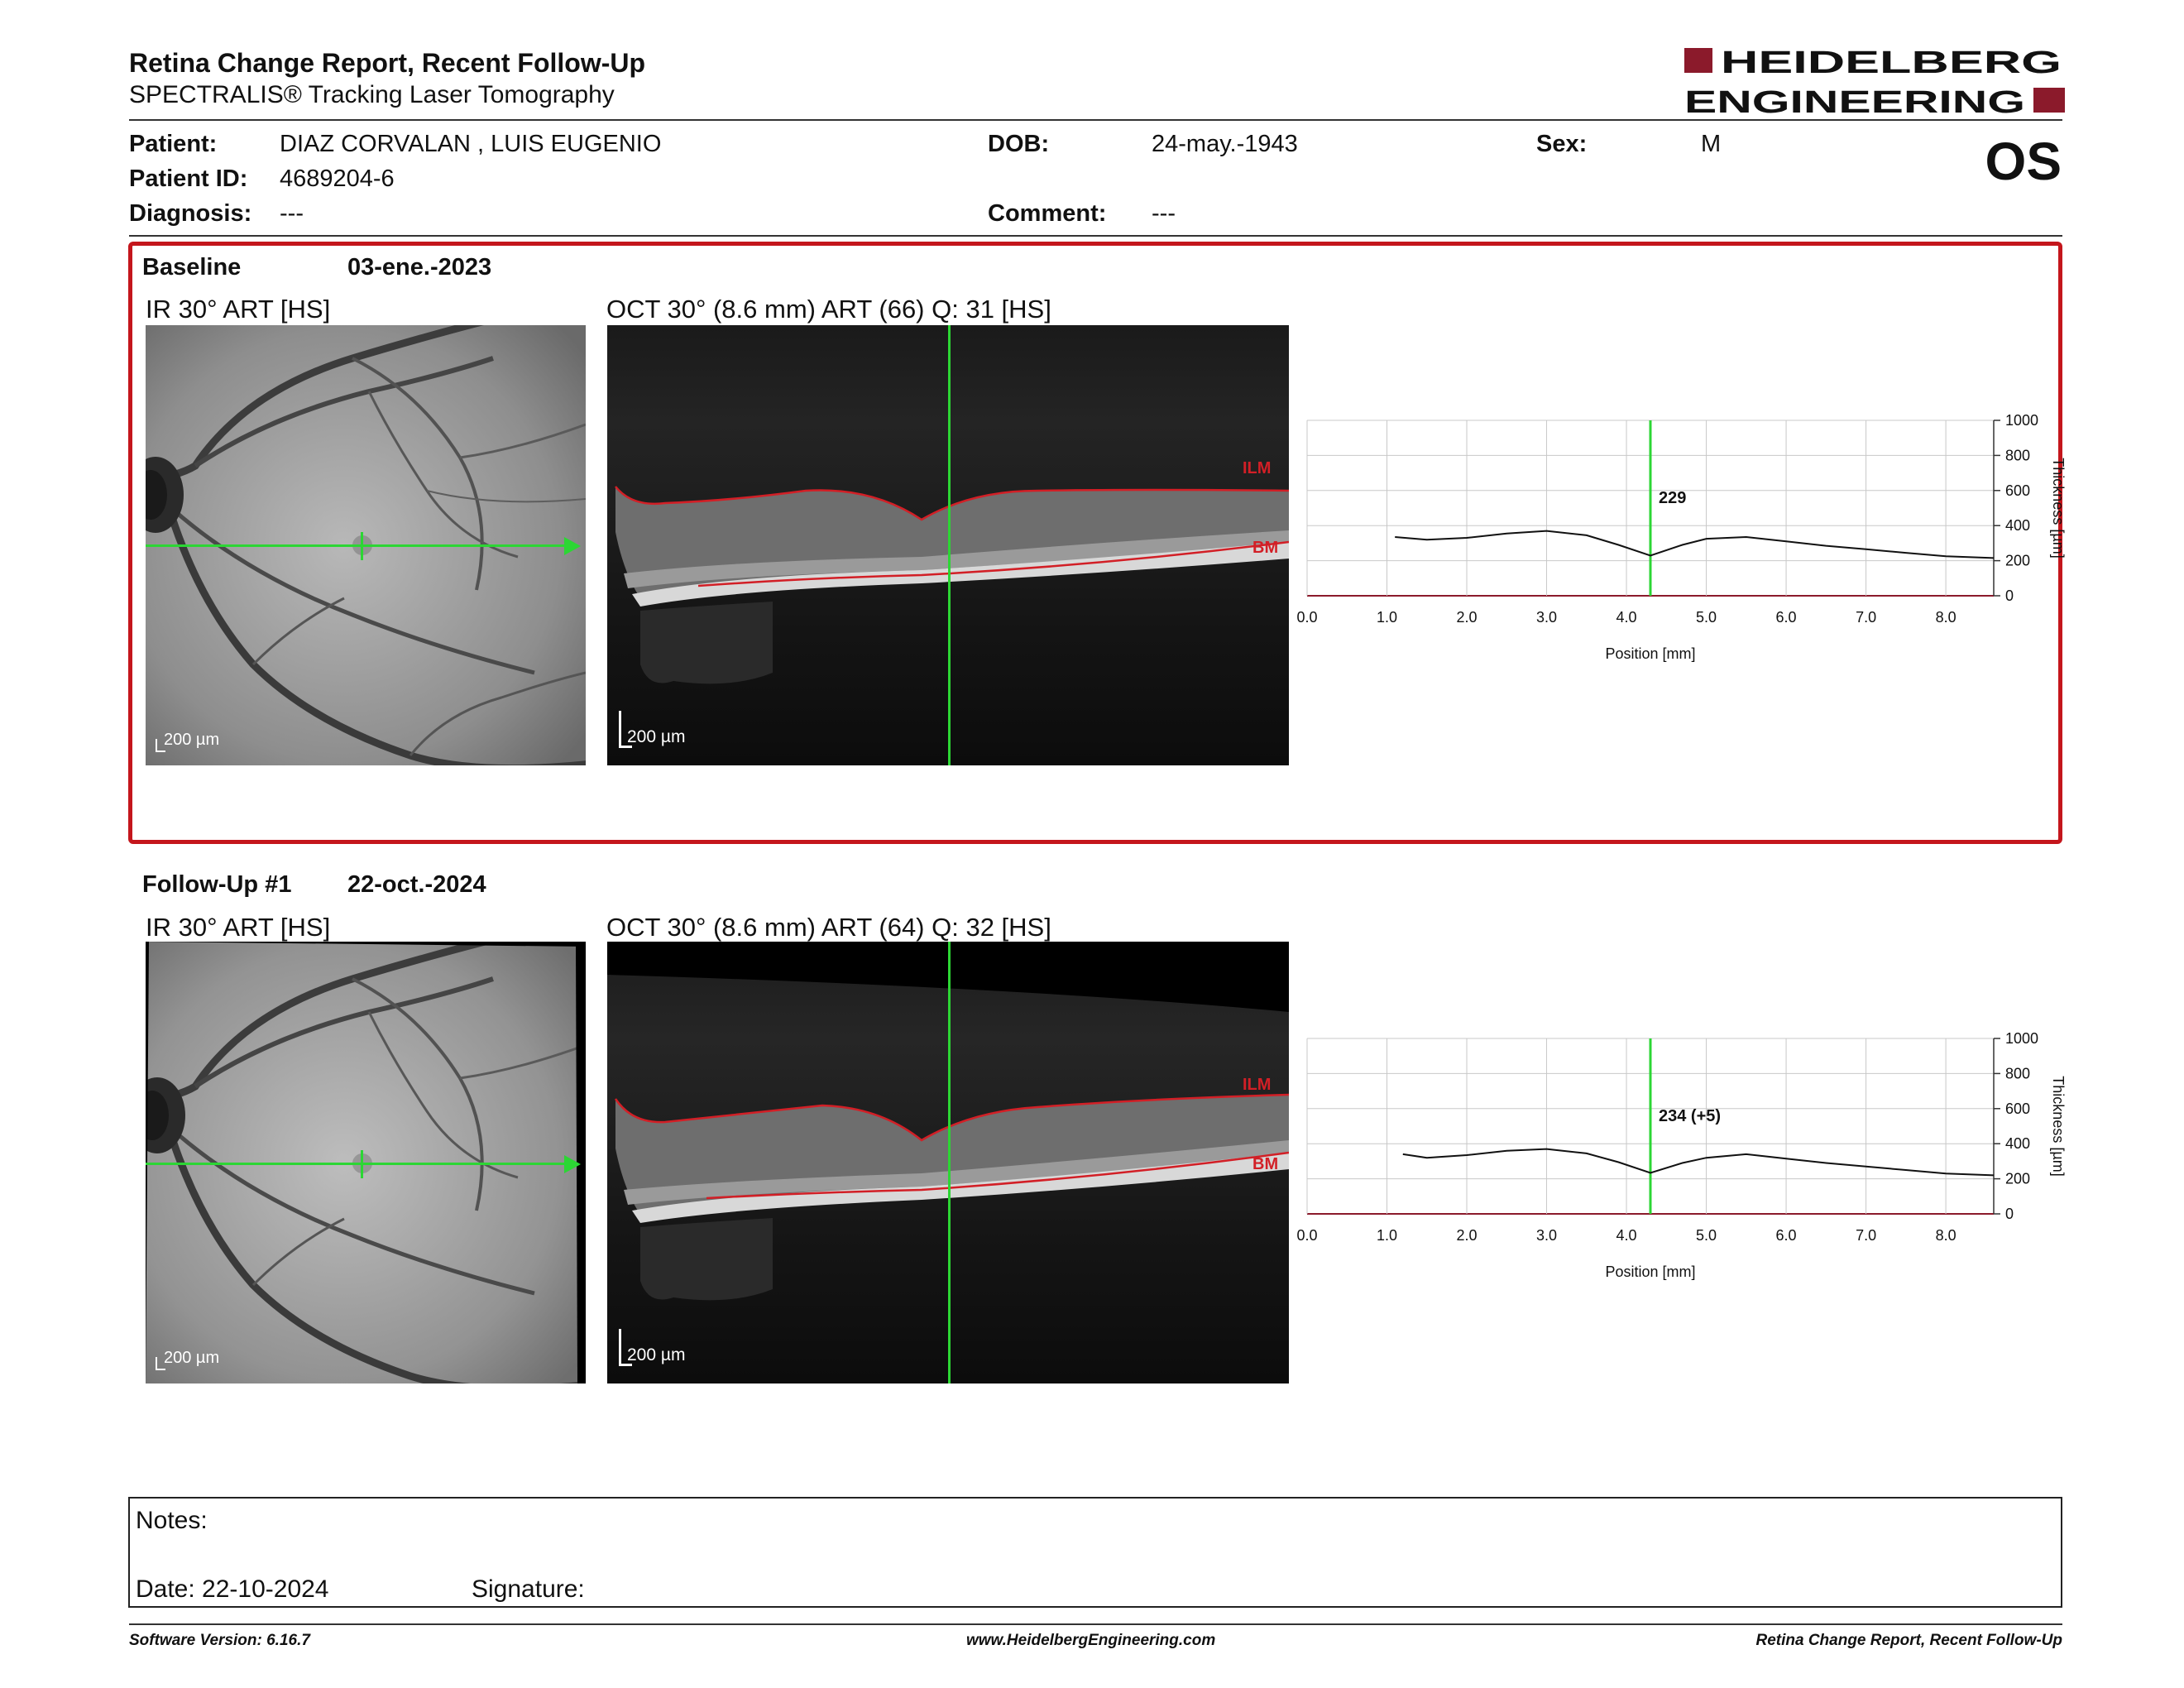  Describe the element at coordinates (1908, 1640) in the screenshot. I see `footer-report-name: Retina Change Report, Recent Follow-Up` at that location.